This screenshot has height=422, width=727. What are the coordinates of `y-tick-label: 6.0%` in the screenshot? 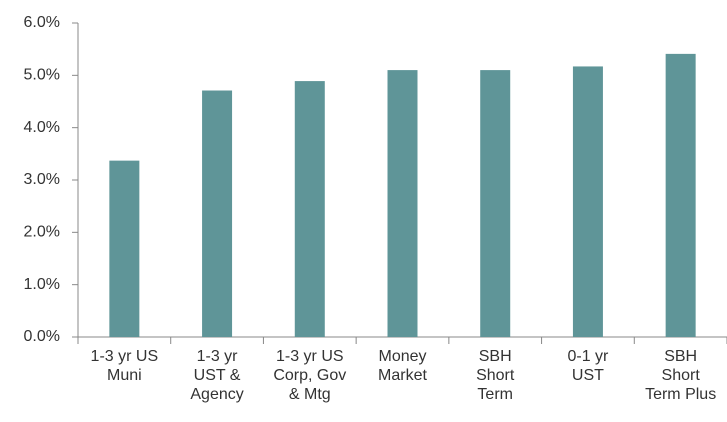 It's located at (42, 22).